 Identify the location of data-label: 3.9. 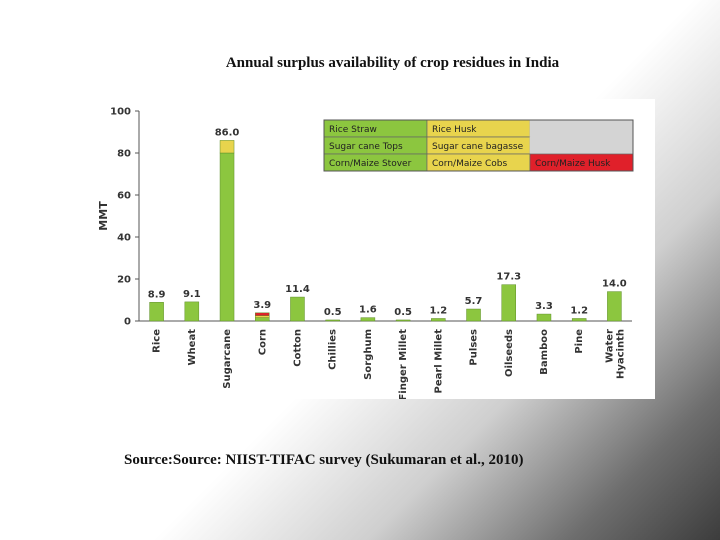
(262, 305).